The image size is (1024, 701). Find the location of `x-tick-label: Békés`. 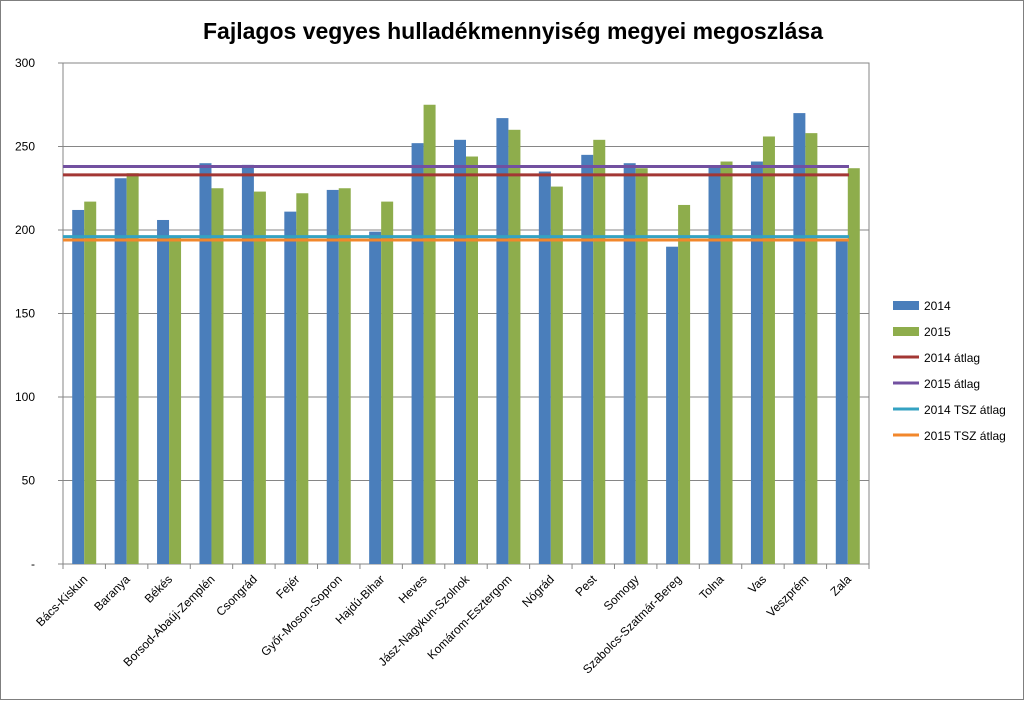

x-tick-label: Békés is located at coordinates (158, 588).